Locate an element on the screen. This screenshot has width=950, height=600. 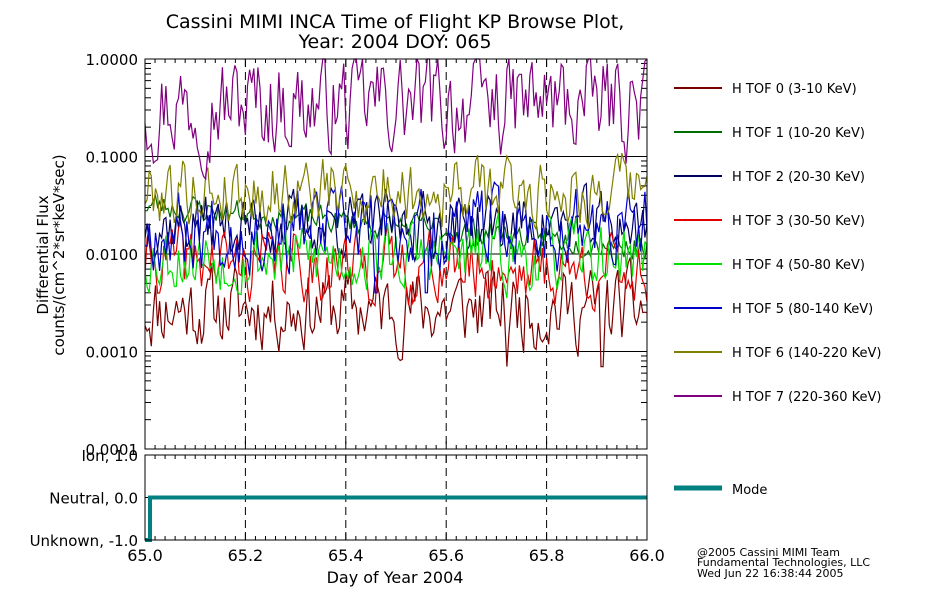
flux-ytick-label: 0.0001 is located at coordinates (112, 450).